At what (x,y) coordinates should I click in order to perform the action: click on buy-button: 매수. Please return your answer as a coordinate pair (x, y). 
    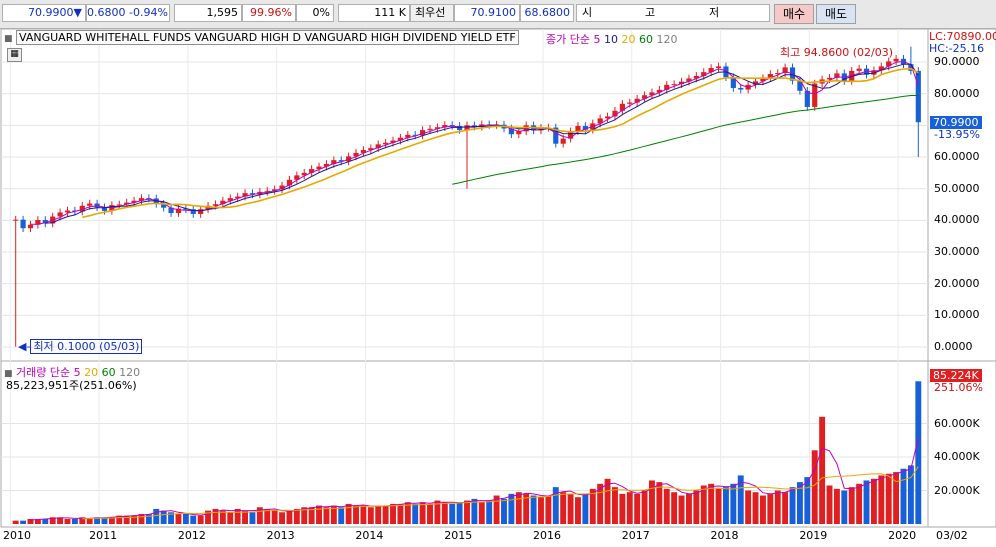
    Looking at the image, I should click on (794, 14).